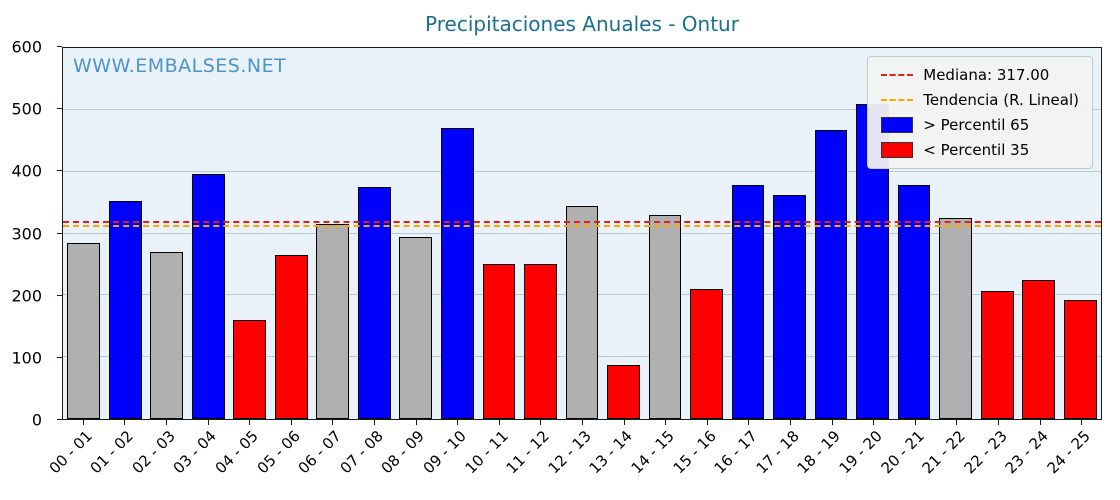  I want to click on gridline, so click(582, 109).